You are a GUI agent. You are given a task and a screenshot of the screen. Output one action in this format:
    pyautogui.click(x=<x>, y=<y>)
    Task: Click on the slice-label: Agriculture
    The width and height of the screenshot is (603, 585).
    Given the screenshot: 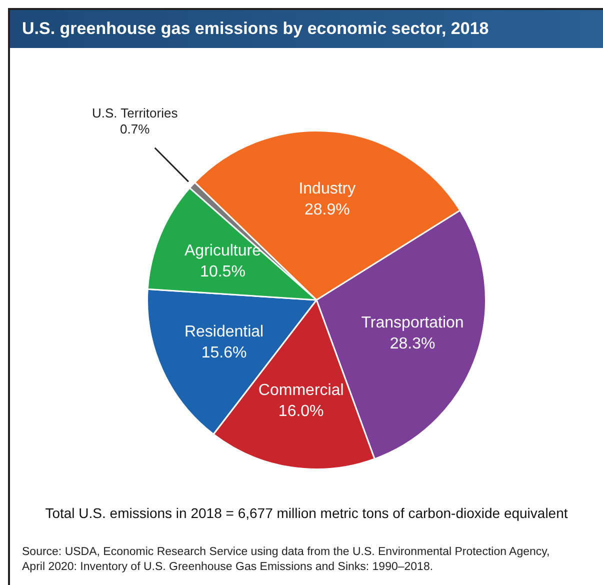 What is the action you would take?
    pyautogui.click(x=223, y=251)
    